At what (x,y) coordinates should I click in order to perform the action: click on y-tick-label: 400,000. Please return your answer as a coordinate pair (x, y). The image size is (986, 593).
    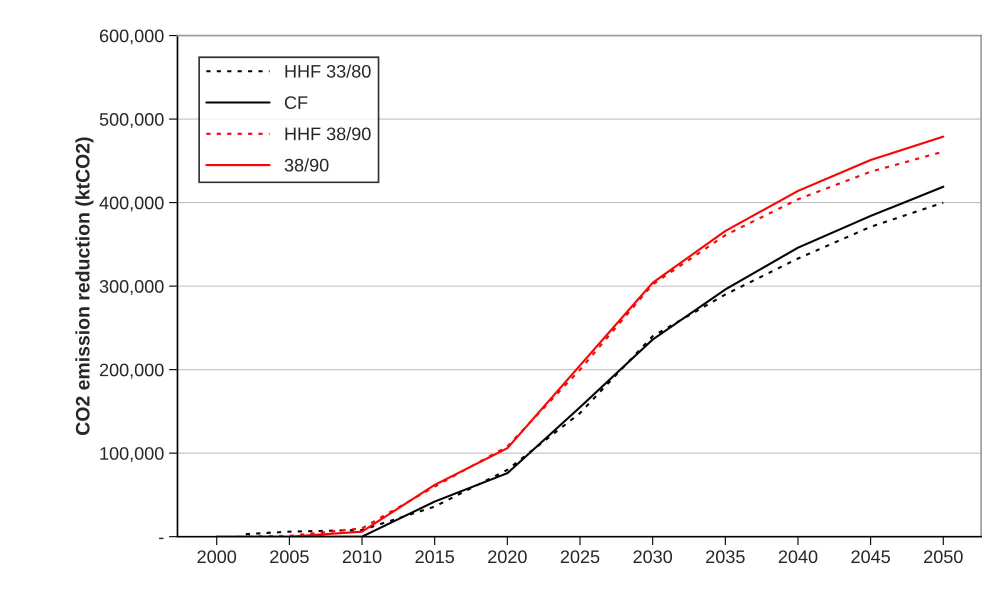
    Looking at the image, I should click on (131, 204).